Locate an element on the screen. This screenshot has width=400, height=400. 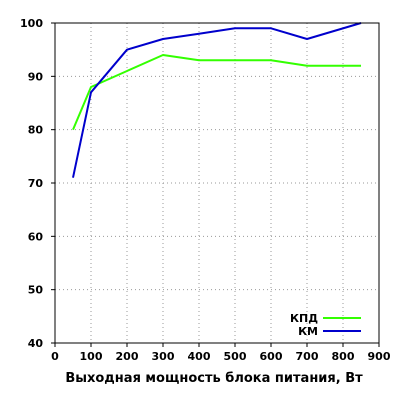
x-tick-label: 200 is located at coordinates (127, 356).